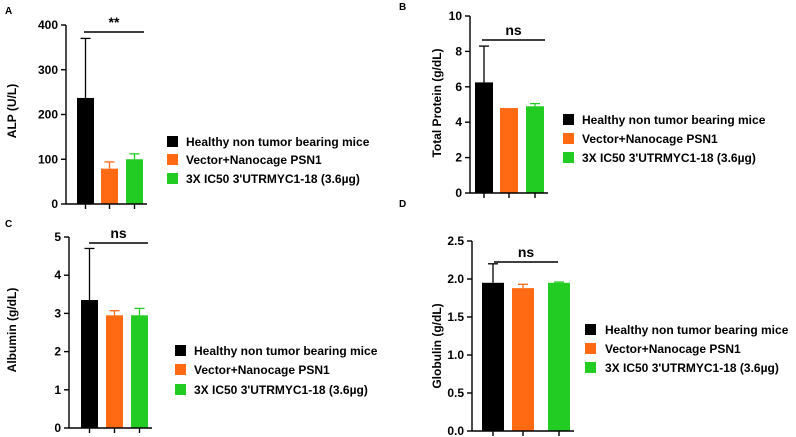  What do you see at coordinates (281, 390) in the screenshot?
I see `panel-c-legend-label-treated: 3X IC50 3'UTRMYC1-18 (3.6µg)` at bounding box center [281, 390].